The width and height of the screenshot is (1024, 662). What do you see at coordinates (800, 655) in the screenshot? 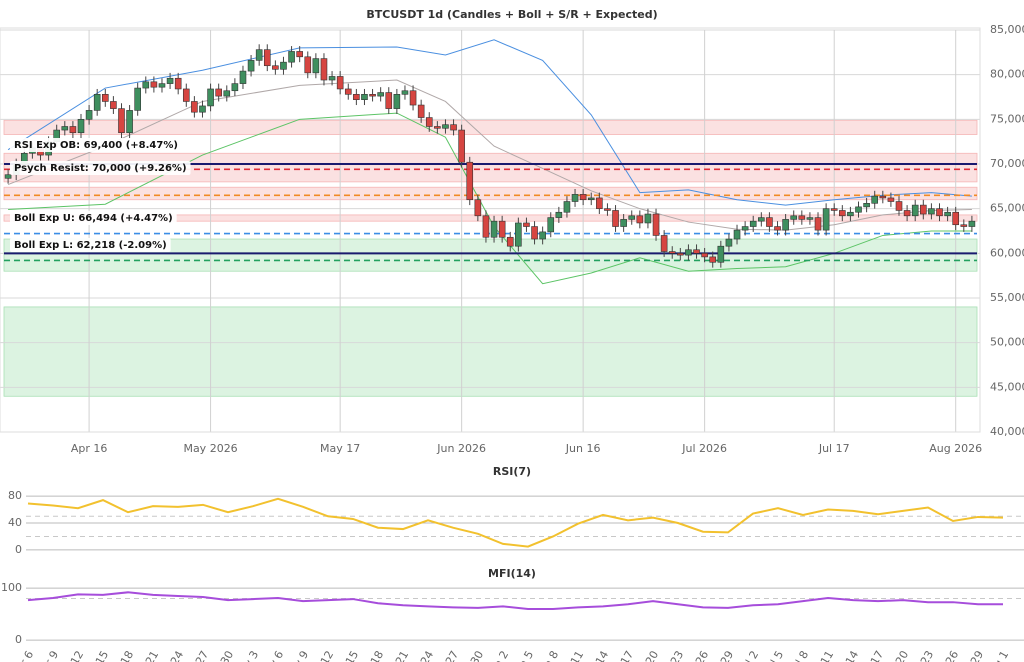
I see `x-tick-label: Jul 8` at bounding box center [800, 655].